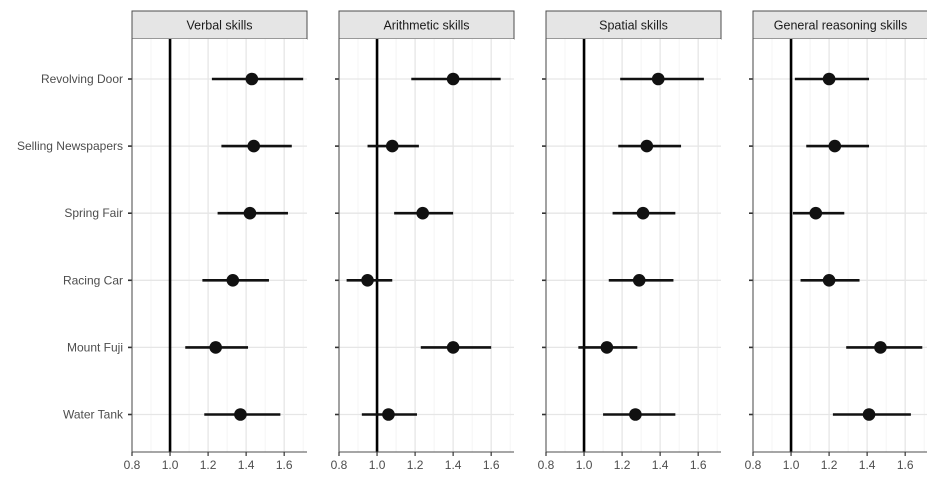  What do you see at coordinates (95, 347) in the screenshot?
I see `y-tick-label: Mount Fuji` at bounding box center [95, 347].